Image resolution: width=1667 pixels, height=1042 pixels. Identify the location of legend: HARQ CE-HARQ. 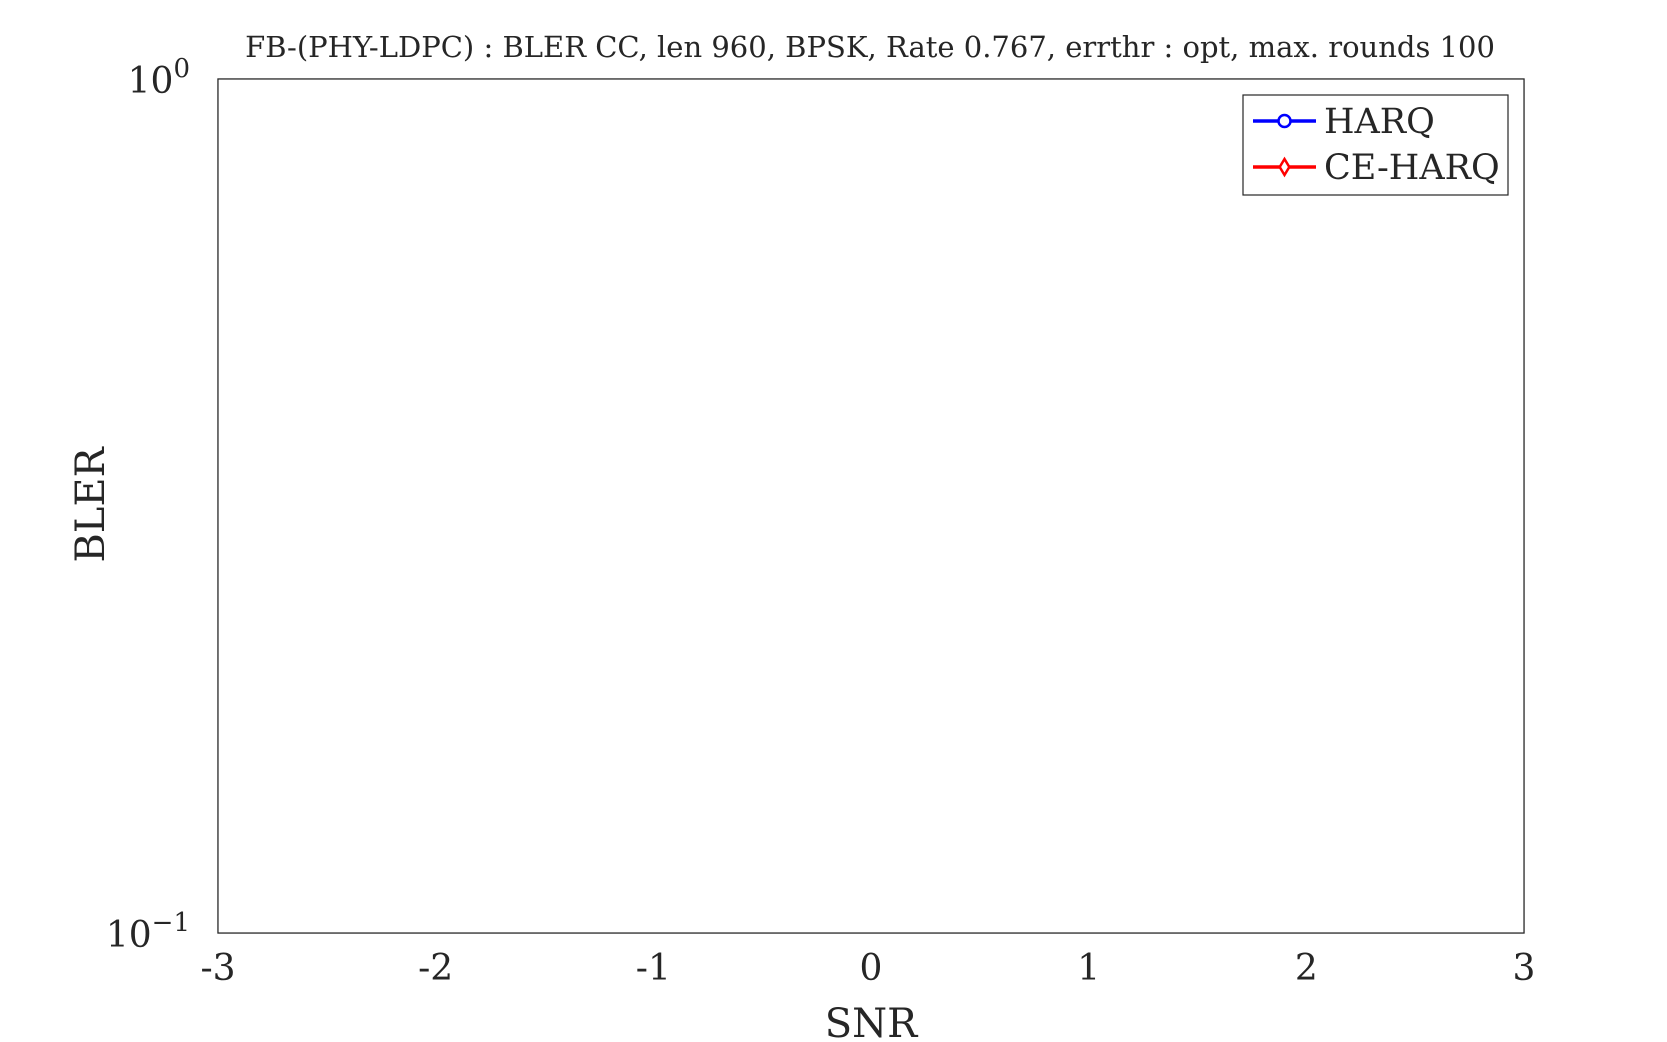
(1375, 145).